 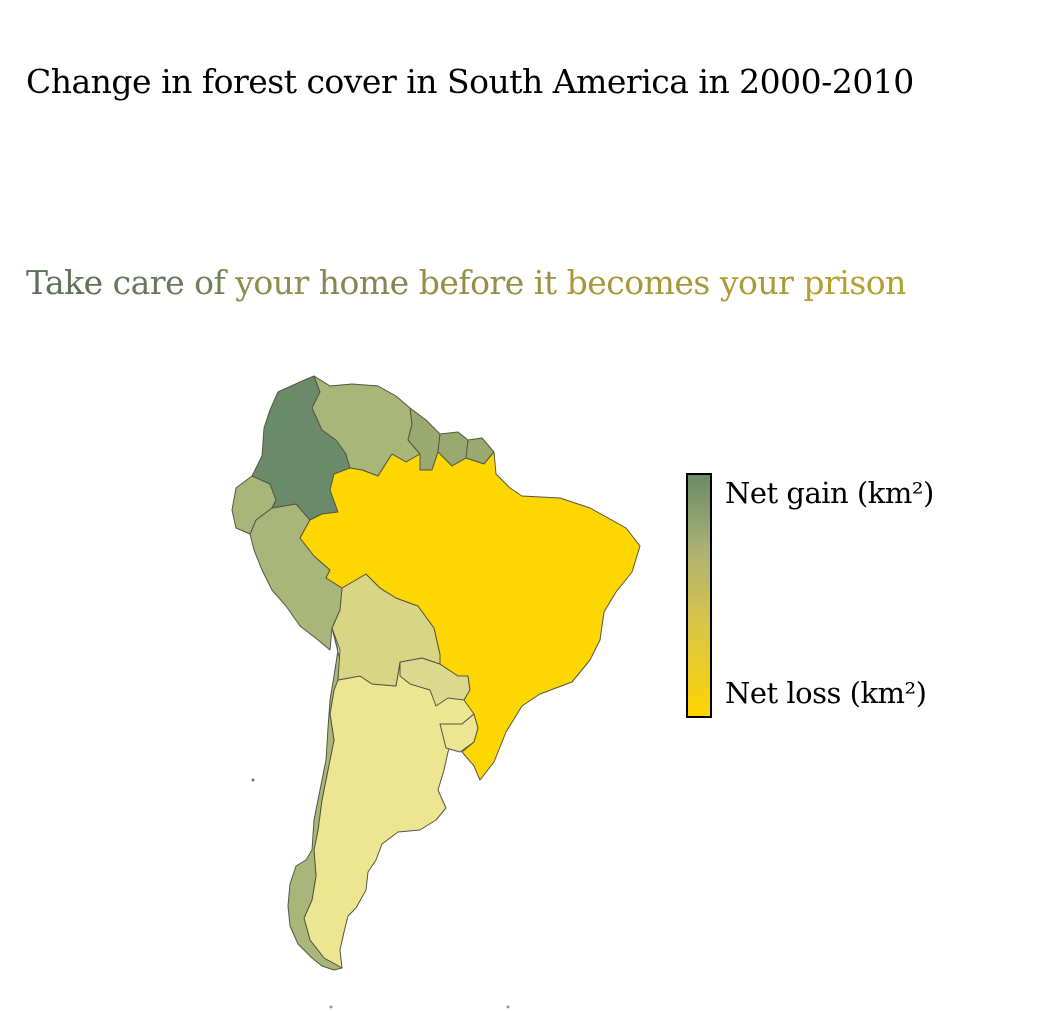 What do you see at coordinates (826, 693) in the screenshot?
I see `legend-loss-label: Net loss (km²)` at bounding box center [826, 693].